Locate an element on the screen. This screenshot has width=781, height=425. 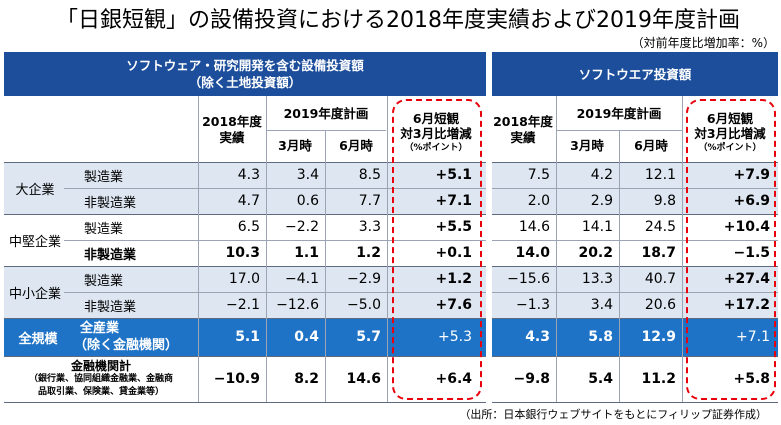
value-cell: 6.5 is located at coordinates (248, 227).